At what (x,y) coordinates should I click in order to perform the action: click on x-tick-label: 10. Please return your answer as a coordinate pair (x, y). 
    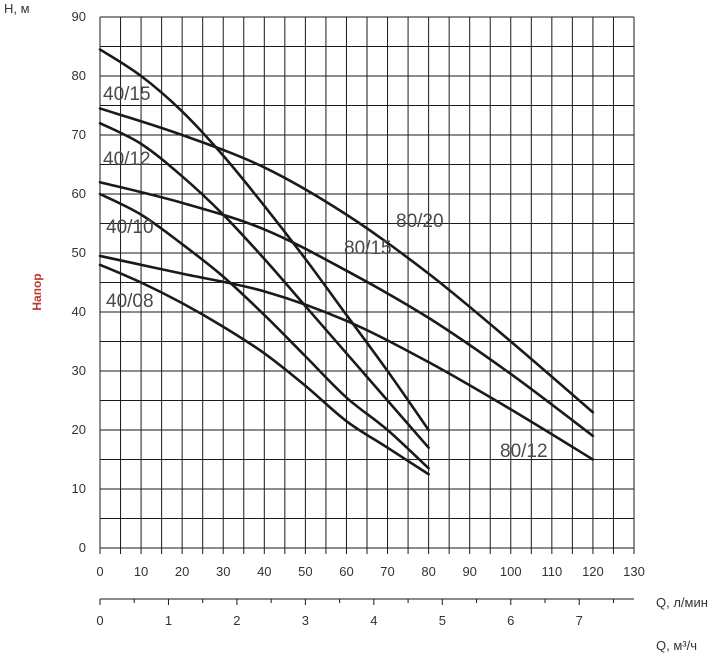
    Looking at the image, I should click on (141, 571).